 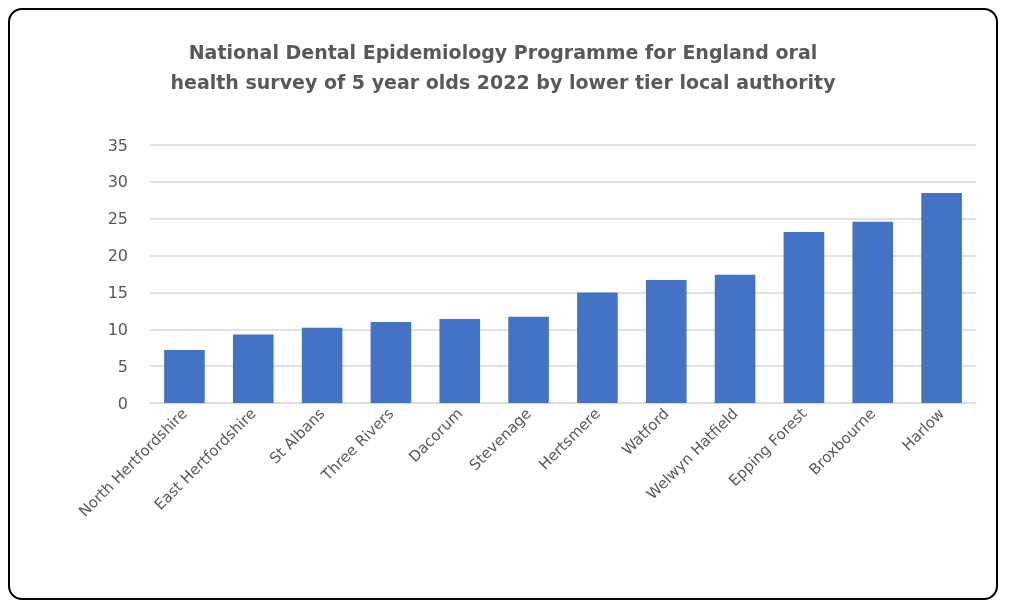 What do you see at coordinates (503, 67) in the screenshot?
I see `chart-title: National Dental Epidemiology Programme for England oral health survey of 5 year olds 2022 by lower tier local authority` at bounding box center [503, 67].